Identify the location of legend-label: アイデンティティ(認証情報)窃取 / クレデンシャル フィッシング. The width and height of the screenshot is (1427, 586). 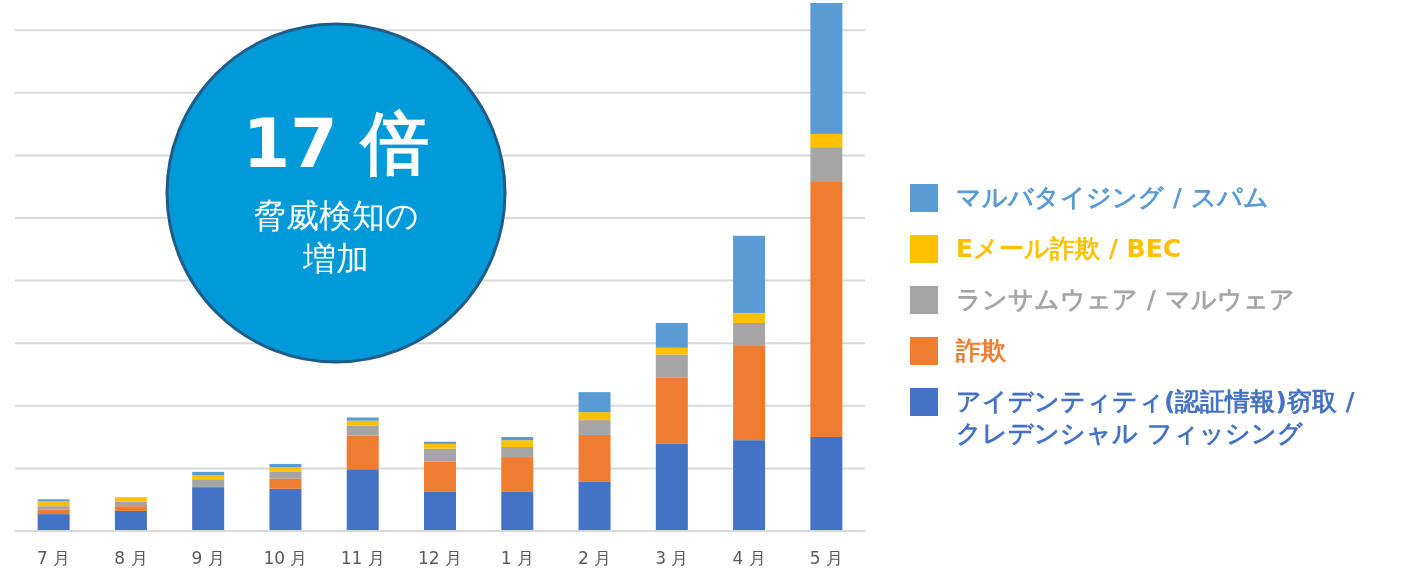
(1156, 418).